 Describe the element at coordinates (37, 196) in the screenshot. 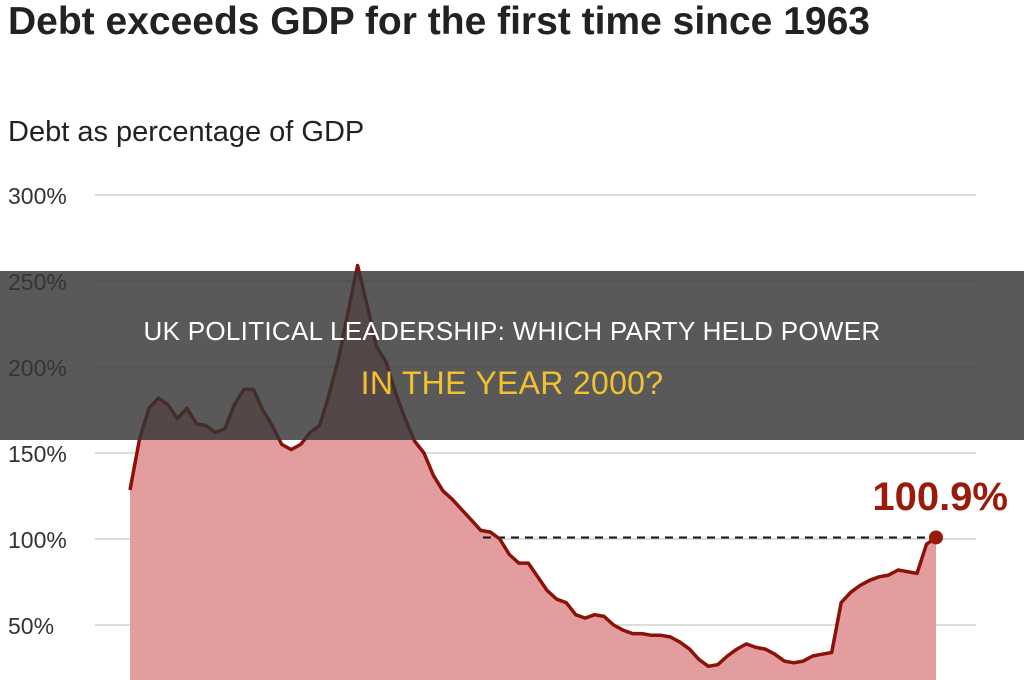

I see `y-tick-label: 300%` at that location.